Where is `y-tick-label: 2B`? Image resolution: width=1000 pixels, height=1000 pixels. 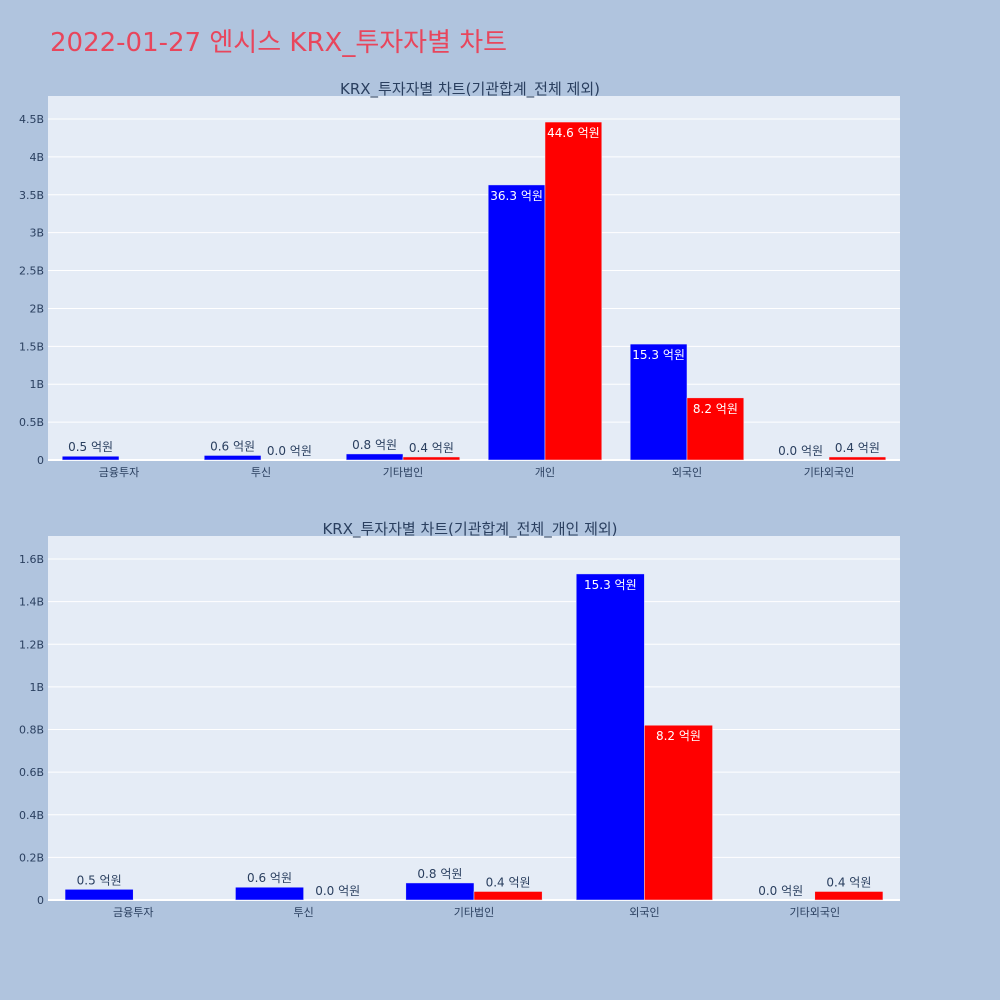
y-tick-label: 2B is located at coordinates (36, 308).